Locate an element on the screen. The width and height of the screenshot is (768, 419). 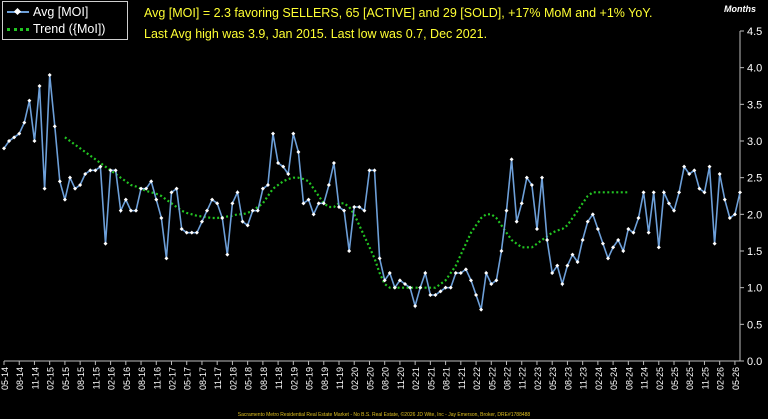
x-tick-label: 08-21 is located at coordinates (447, 378).